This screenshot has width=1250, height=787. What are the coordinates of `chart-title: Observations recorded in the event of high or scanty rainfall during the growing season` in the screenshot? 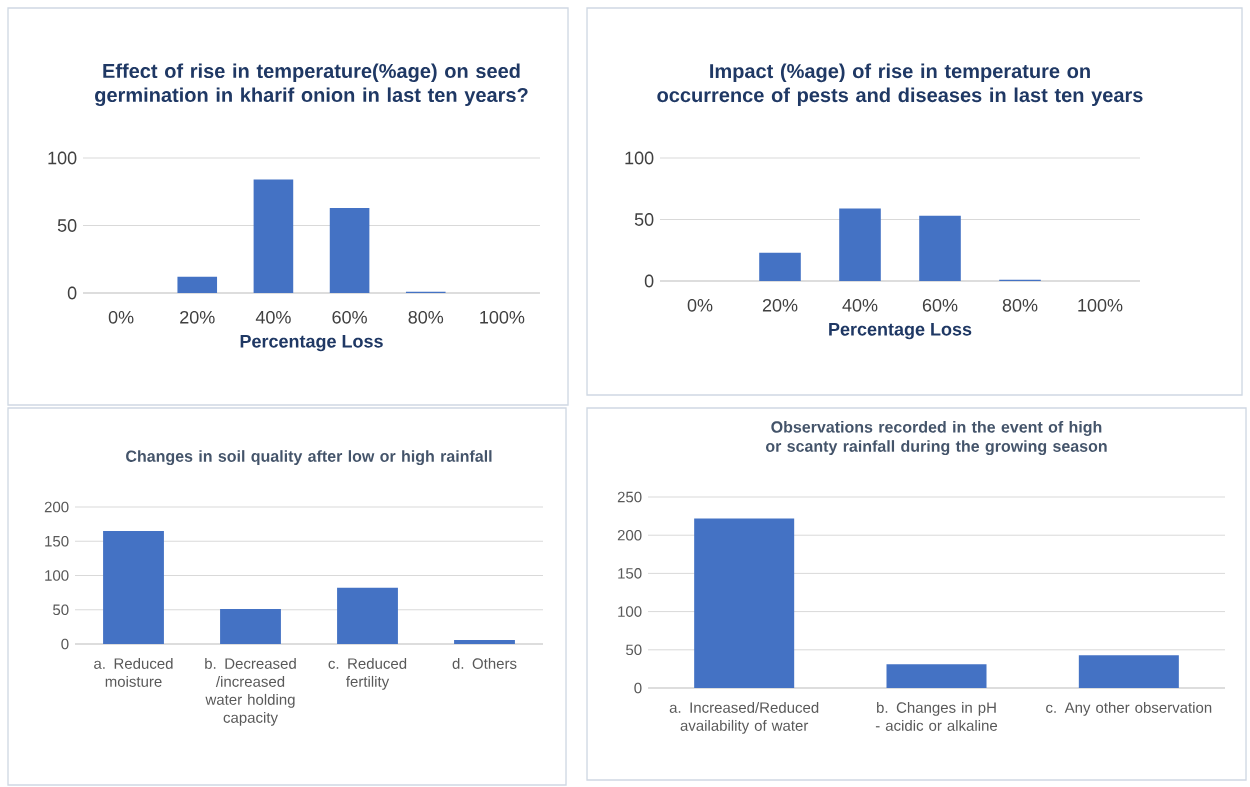 It's located at (936, 438).